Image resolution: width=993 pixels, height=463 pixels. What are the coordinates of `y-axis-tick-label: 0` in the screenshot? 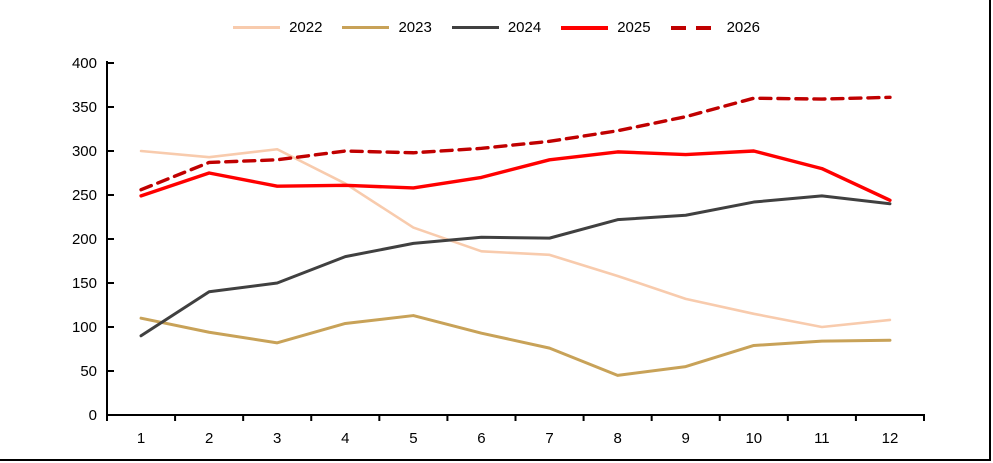 It's located at (93, 415).